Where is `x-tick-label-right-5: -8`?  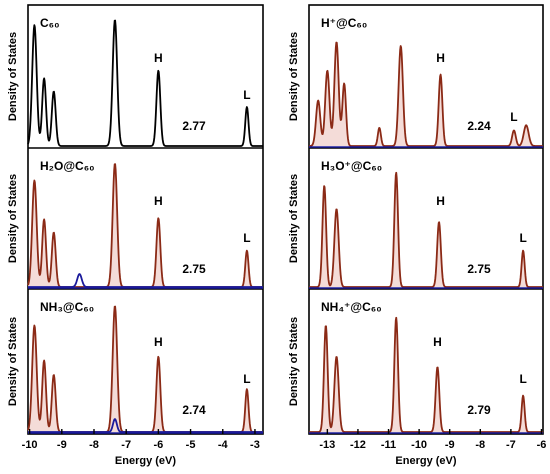 x-tick-label-right-5: -8 is located at coordinates (480, 445).